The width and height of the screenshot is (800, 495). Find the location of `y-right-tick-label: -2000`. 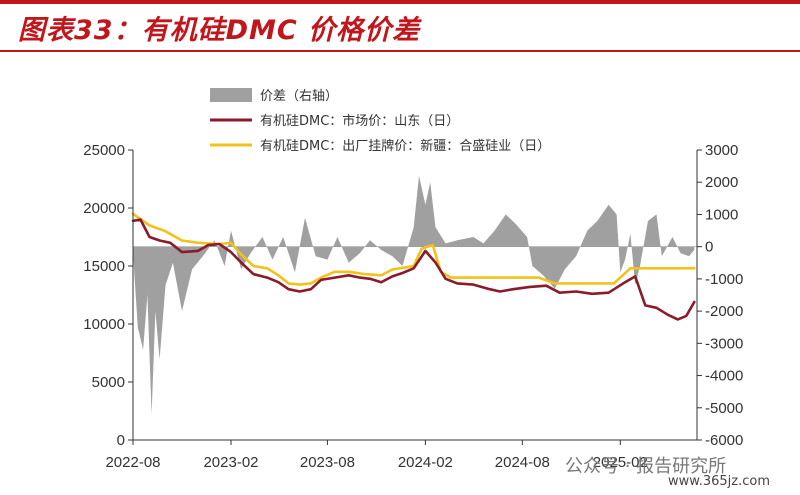

y-right-tick-label: -2000 is located at coordinates (724, 311).